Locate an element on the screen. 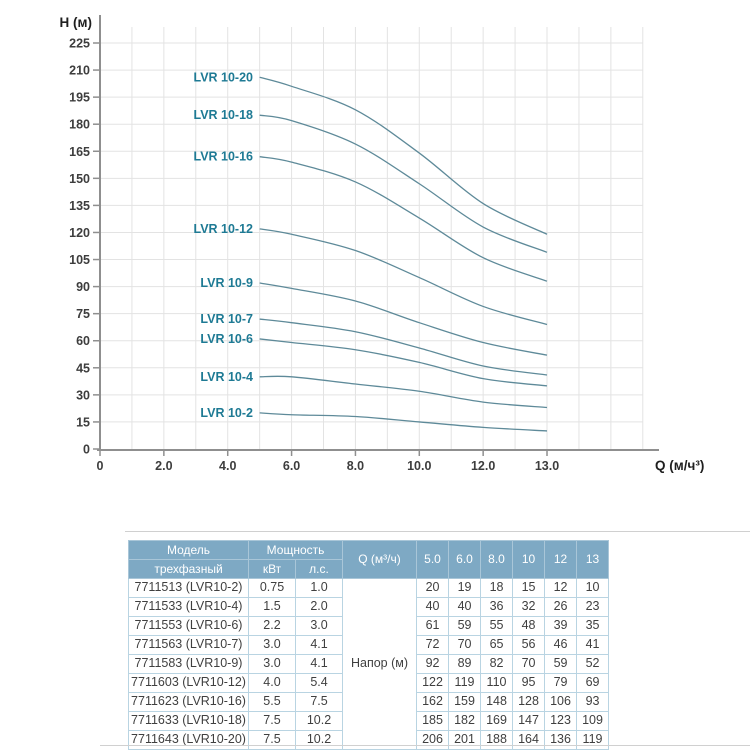 Image resolution: width=750 pixels, height=750 pixels. head-value-cell-3: 128 is located at coordinates (529, 702).